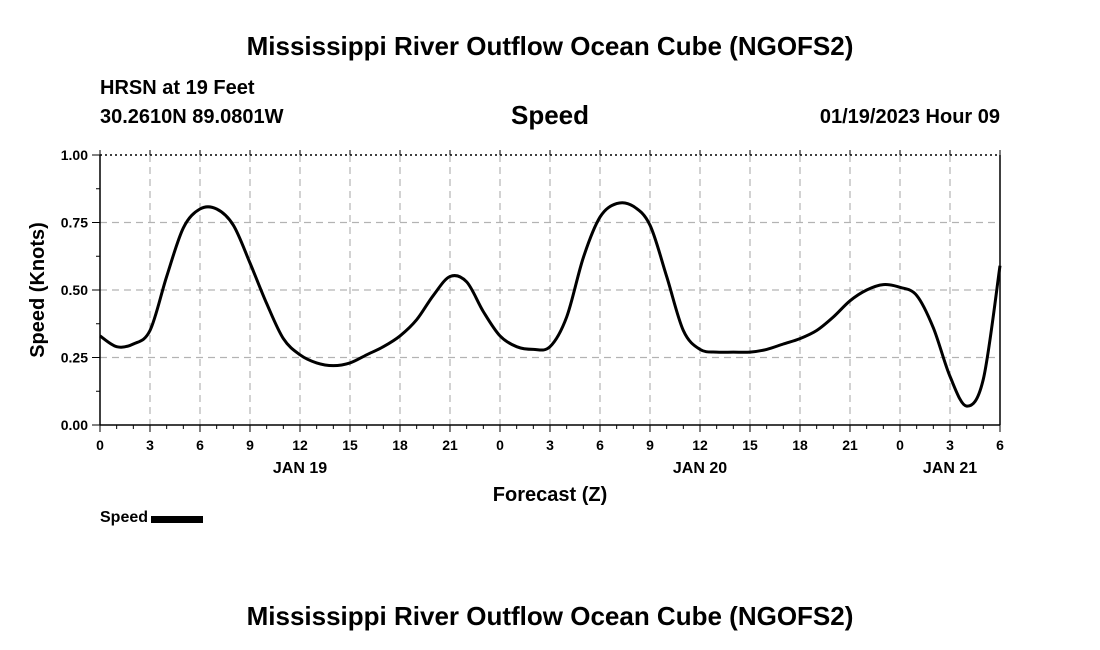  What do you see at coordinates (909, 117) in the screenshot?
I see `forecast-timestamp: 01/19/2023 Hour 09` at bounding box center [909, 117].